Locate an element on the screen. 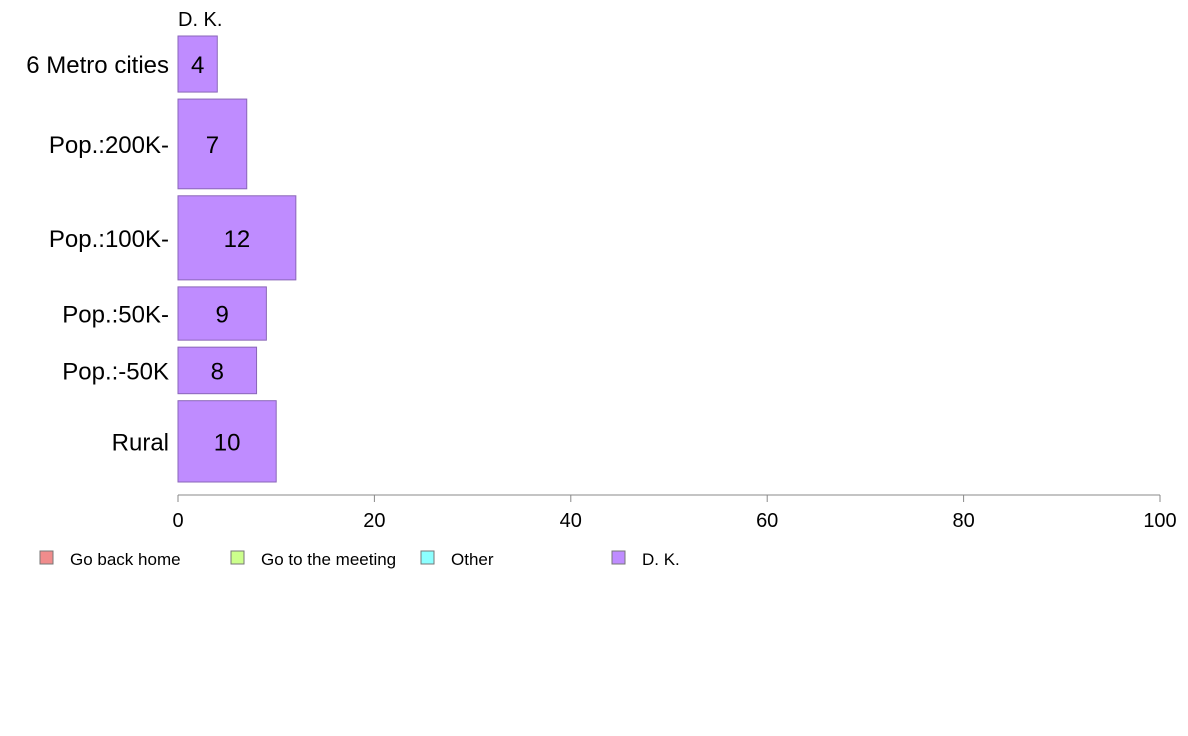  bar-value-label-4: 8 is located at coordinates (217, 371).